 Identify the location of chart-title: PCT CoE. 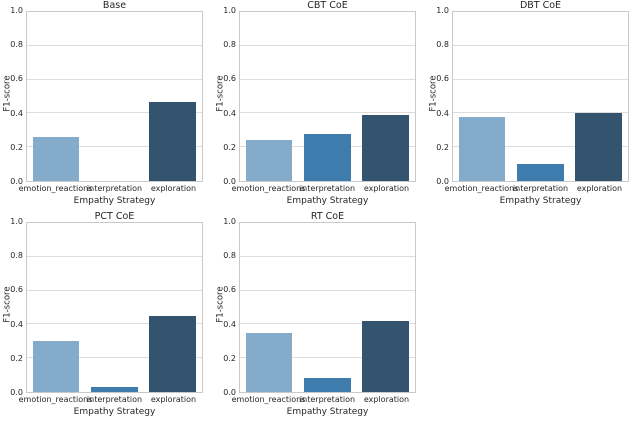
(114, 216).